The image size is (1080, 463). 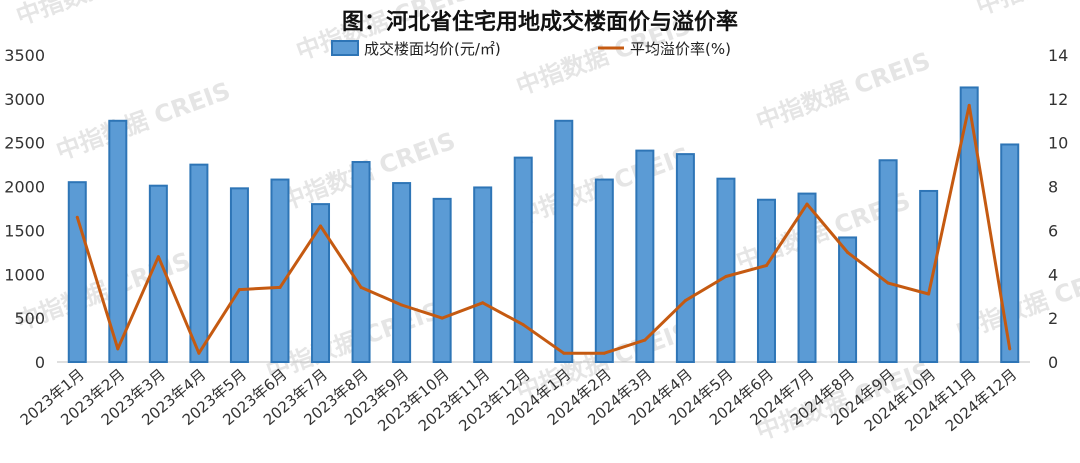 I want to click on y-left-tick-label: 3500, so click(x=24, y=55).